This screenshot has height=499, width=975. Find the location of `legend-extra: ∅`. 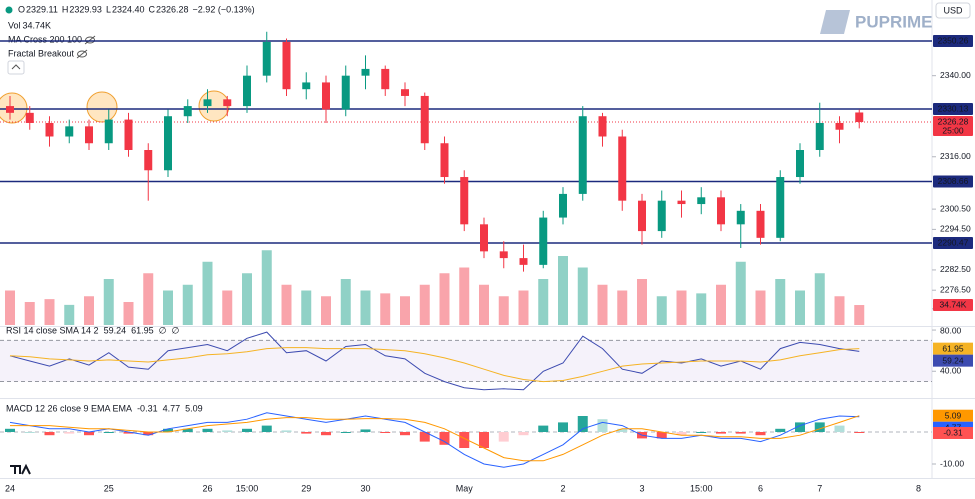

legend-extra: ∅ is located at coordinates (163, 330).